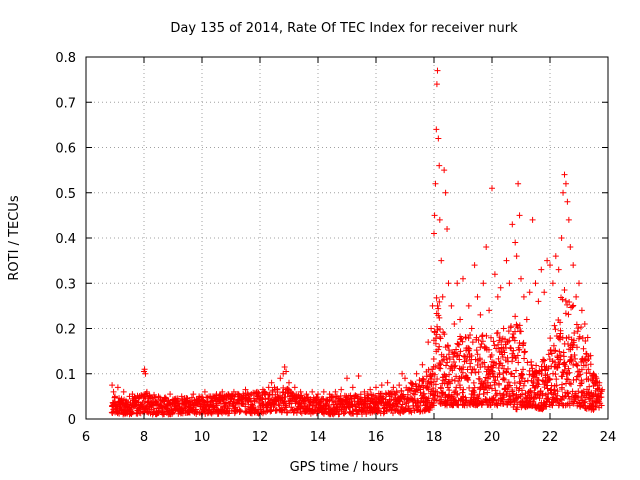  I want to click on y-tick-label: 0.4, so click(65, 239).